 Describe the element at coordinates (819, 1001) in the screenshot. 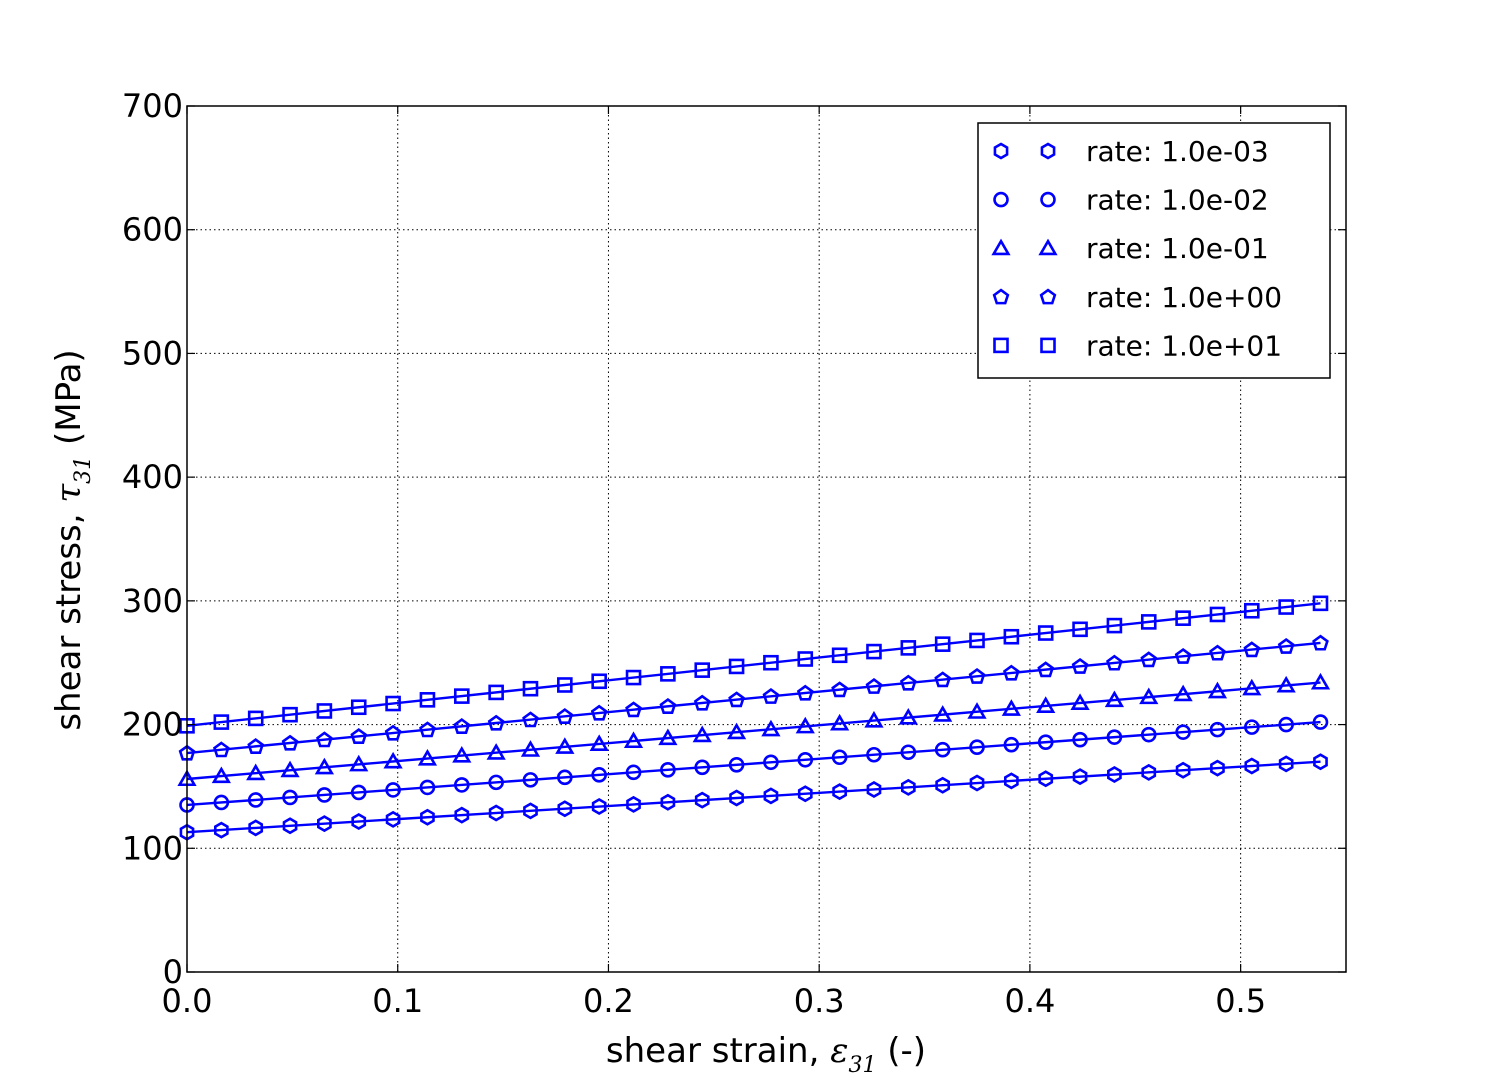

I see `x-tick-label: 0.3` at that location.